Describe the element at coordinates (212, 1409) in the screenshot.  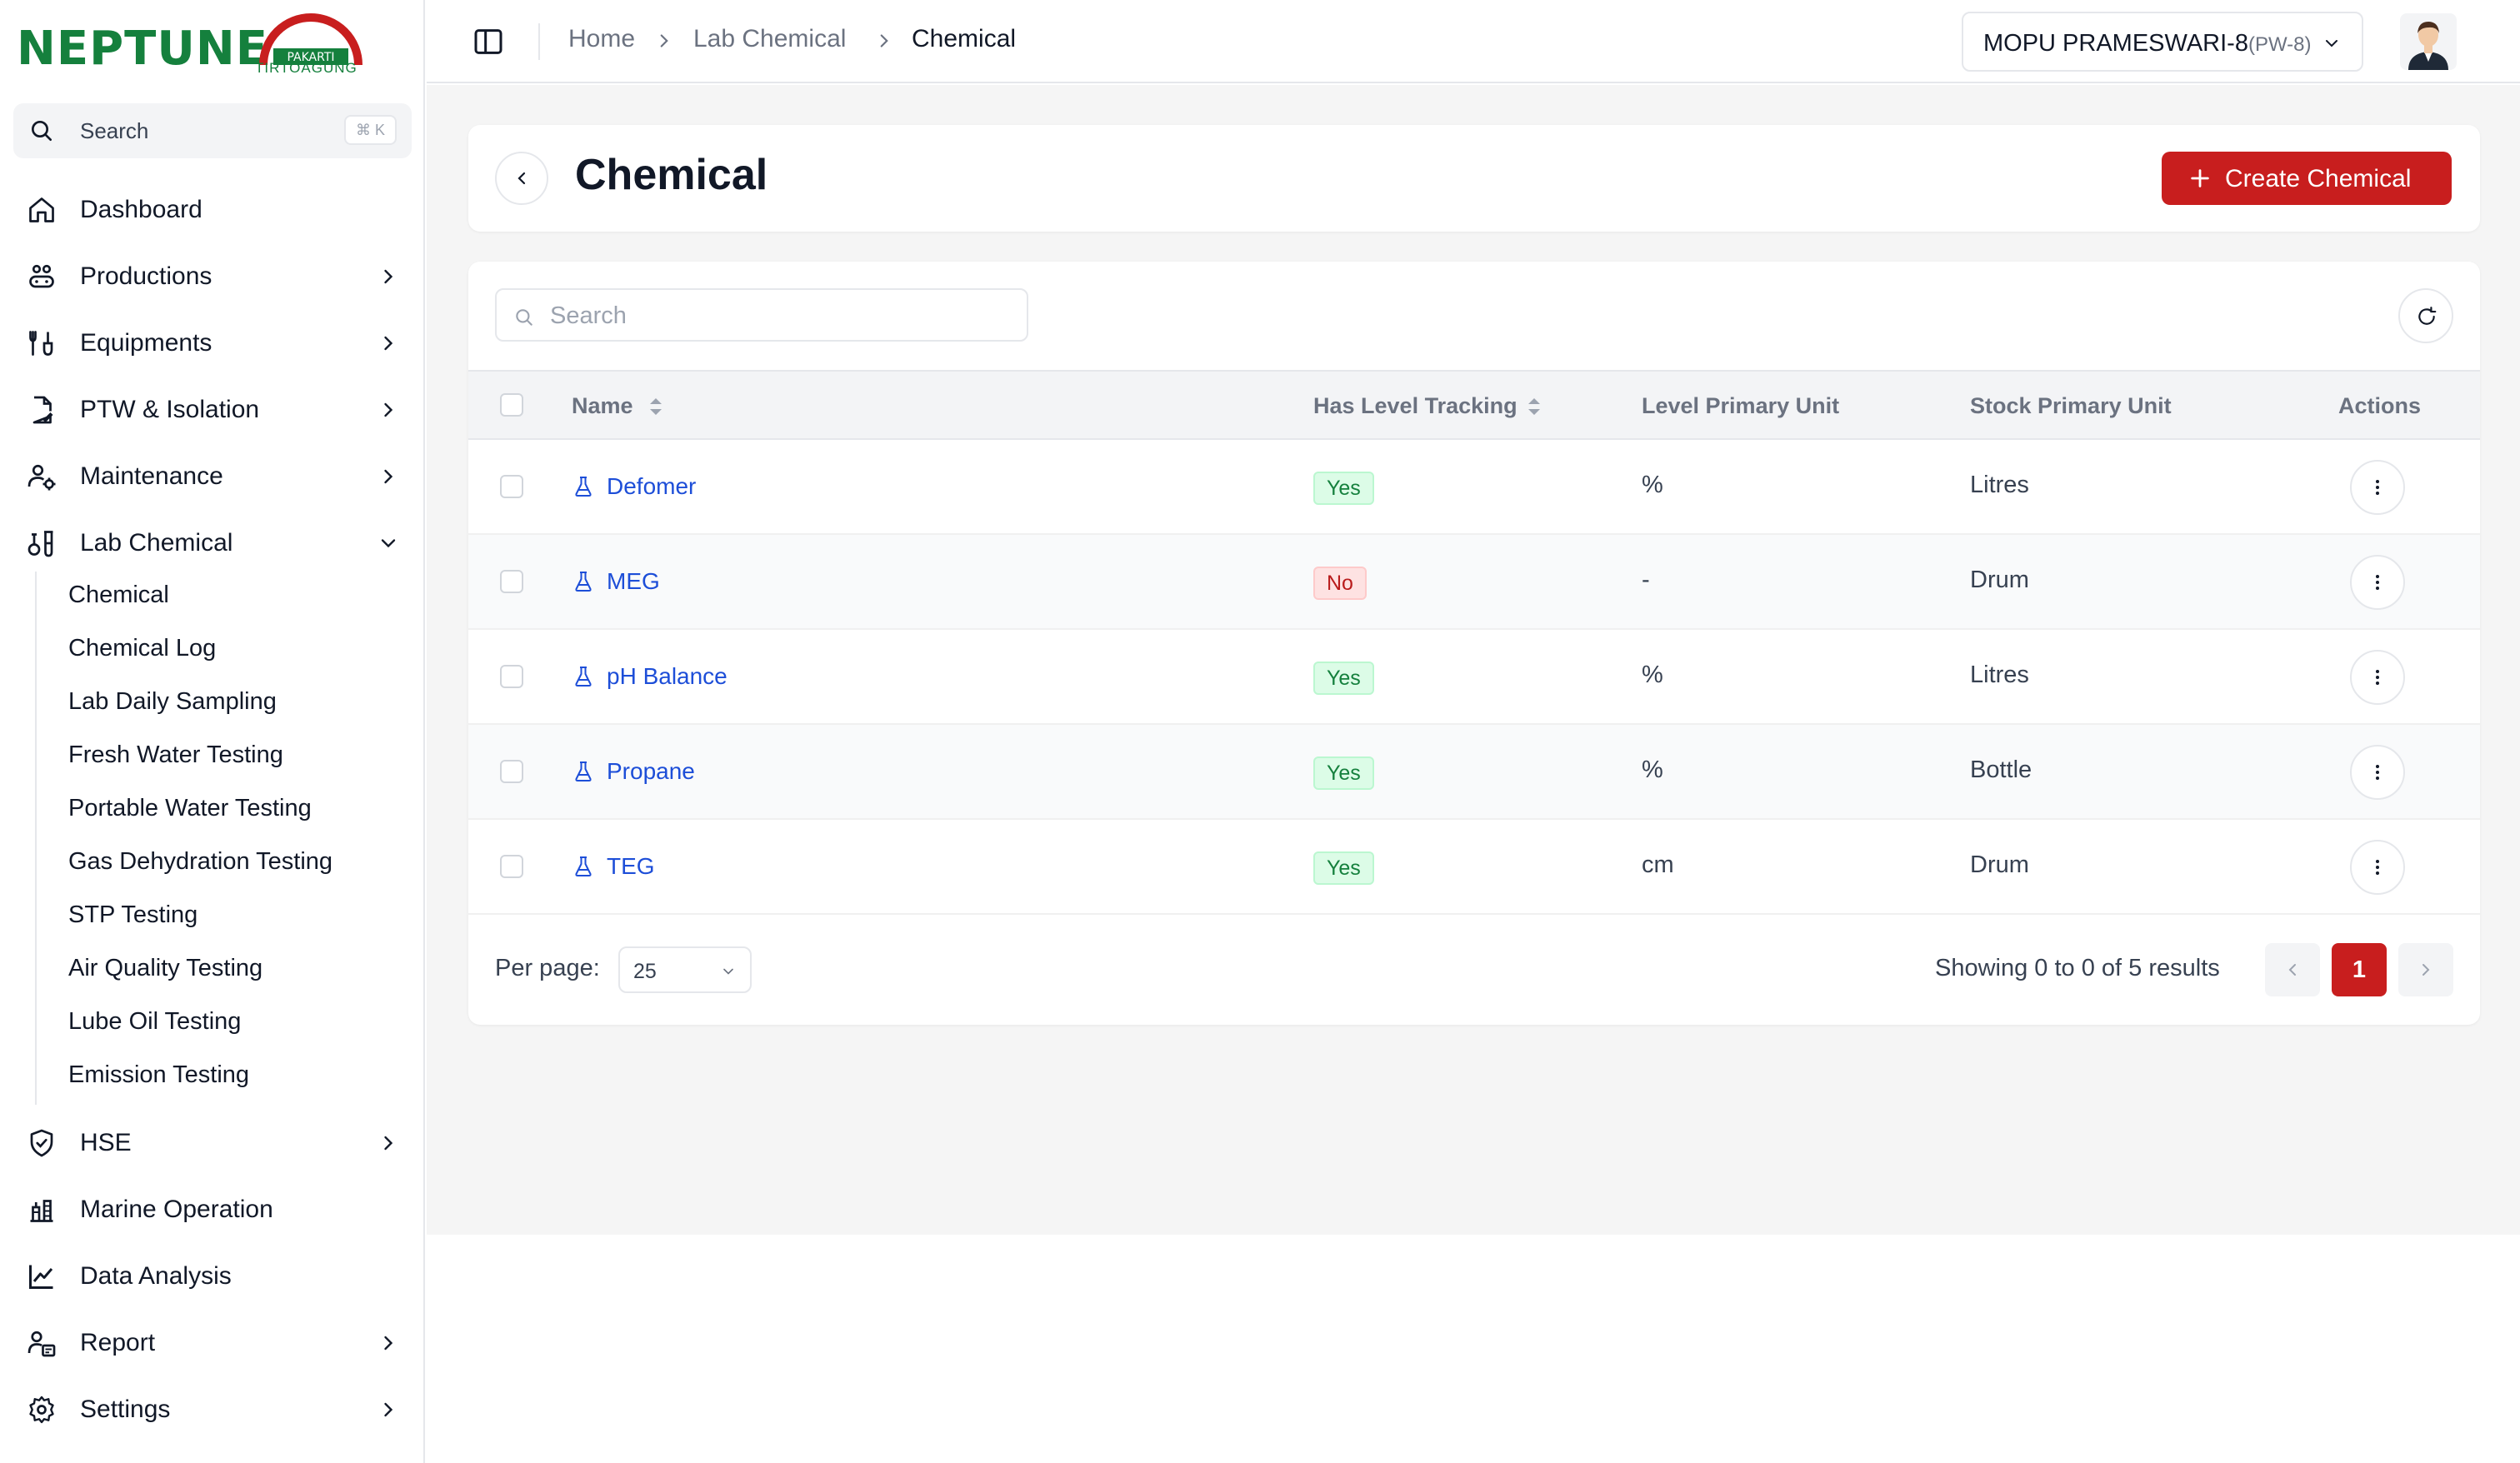
I see `sidebar-item-settings: Settings` at that location.